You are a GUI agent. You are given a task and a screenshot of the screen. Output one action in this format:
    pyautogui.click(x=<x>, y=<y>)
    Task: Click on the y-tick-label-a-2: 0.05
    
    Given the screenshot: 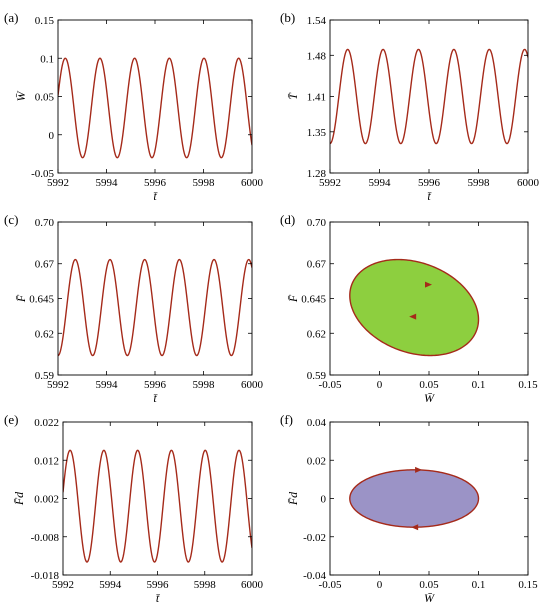 What is the action you would take?
    pyautogui.click(x=45, y=98)
    